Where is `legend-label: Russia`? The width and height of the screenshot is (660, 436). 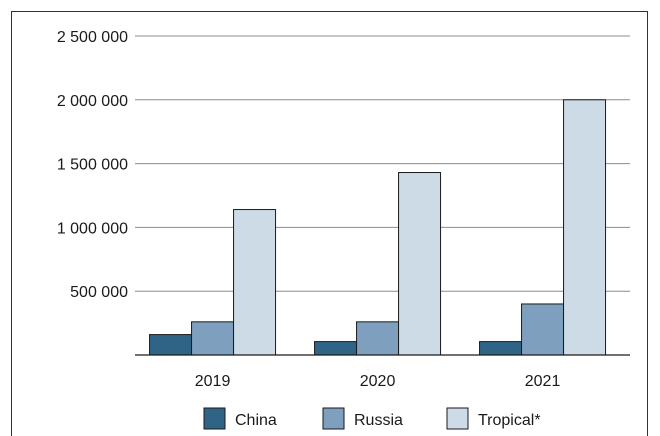
legend-label: Russia is located at coordinates (378, 420).